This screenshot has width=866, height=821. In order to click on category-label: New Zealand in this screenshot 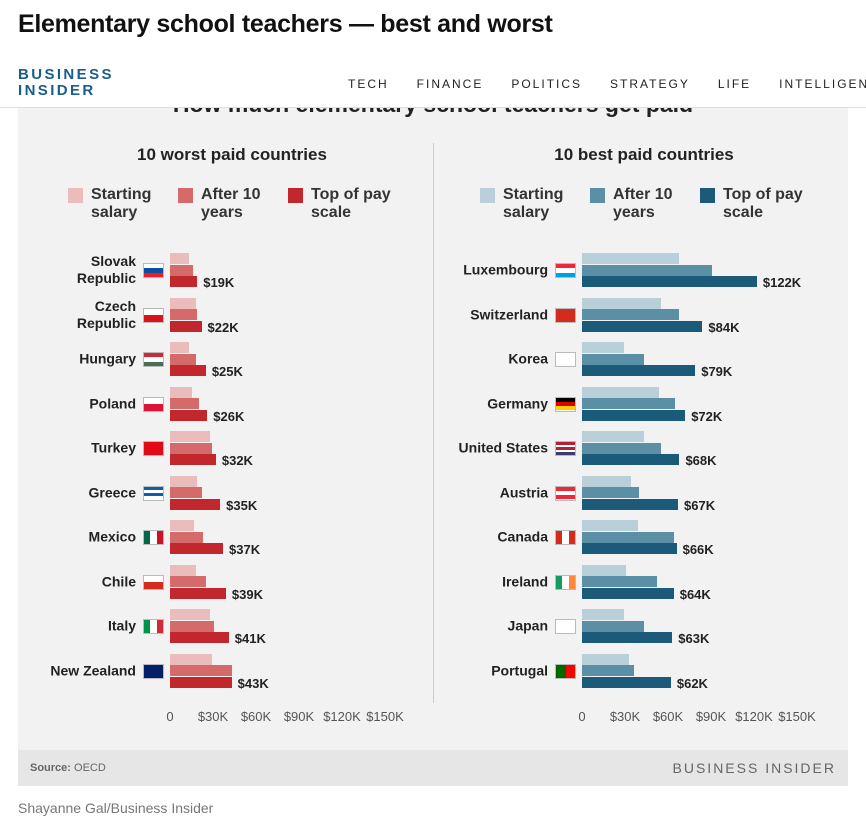, I will do `click(93, 670)`.